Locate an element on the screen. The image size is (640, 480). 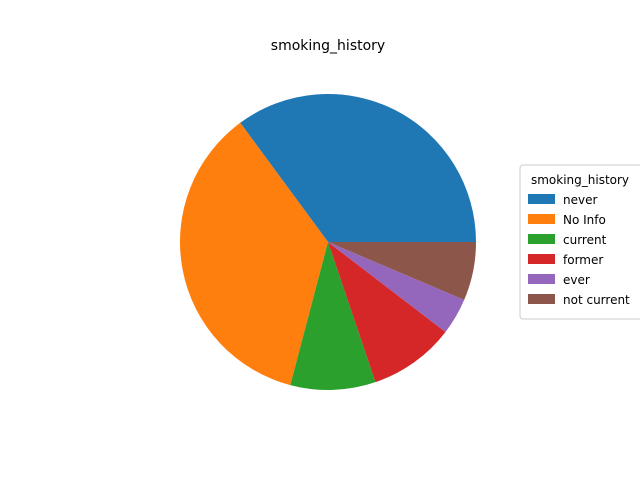
pie-slice-current is located at coordinates (333, 316).